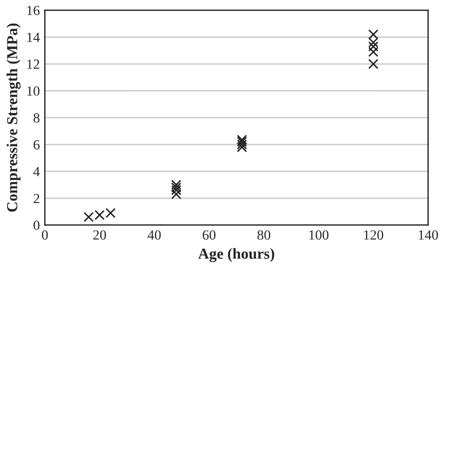 This screenshot has width=453, height=465. Describe the element at coordinates (318, 235) in the screenshot. I see `x-tick-label: 100` at that location.